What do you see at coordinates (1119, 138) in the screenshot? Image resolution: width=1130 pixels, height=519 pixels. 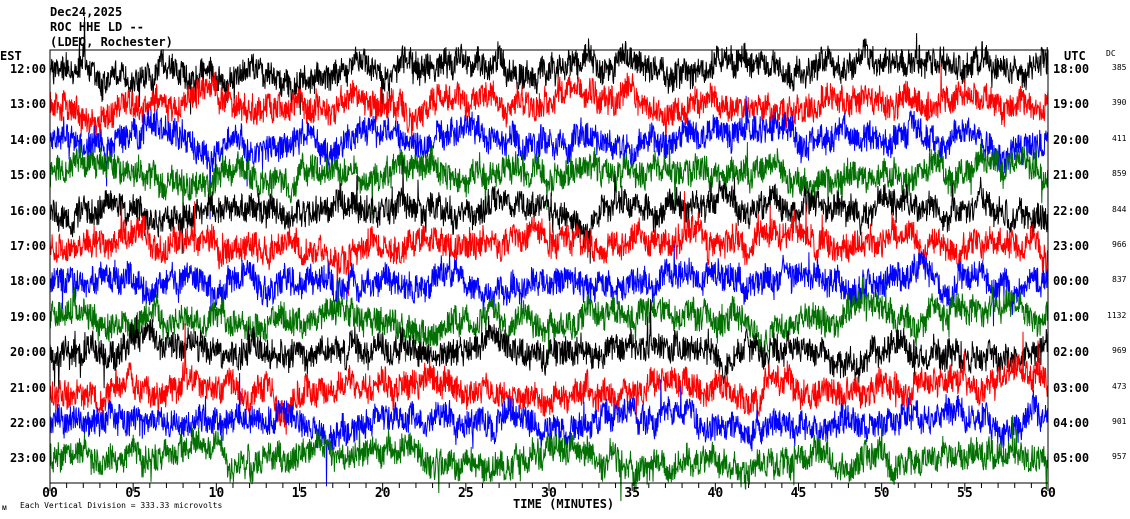 I see `dc-value: 411` at bounding box center [1119, 138].